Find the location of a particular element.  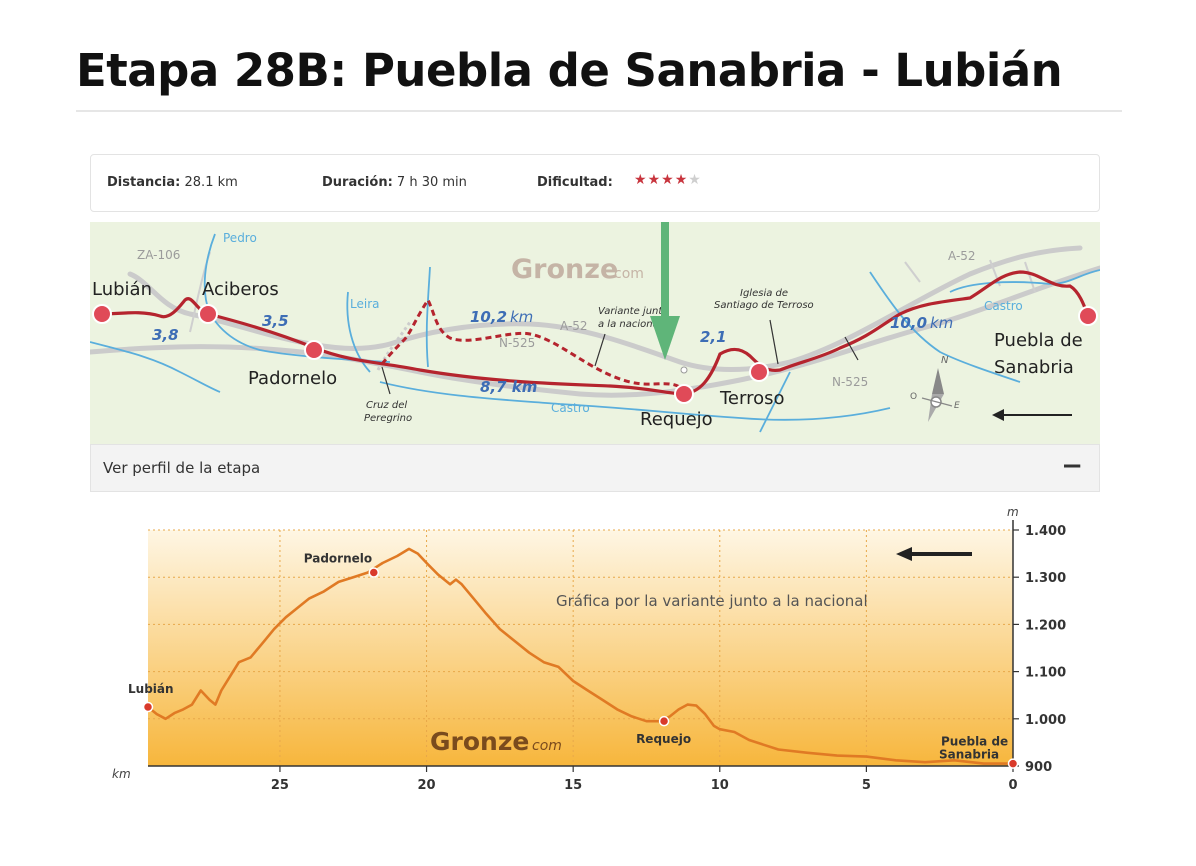

difficulty-stars: ★★★★★ is located at coordinates (668, 180).